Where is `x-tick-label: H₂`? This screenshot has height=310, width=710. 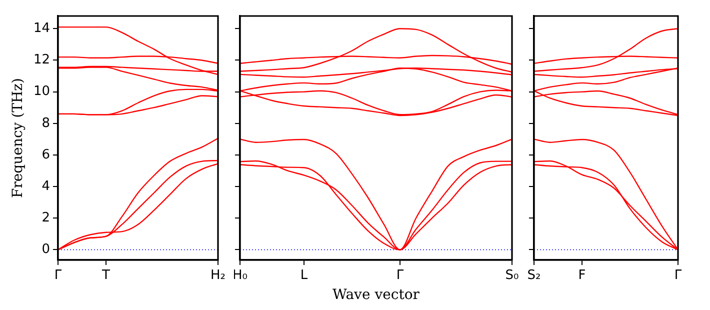
x-tick-label: H₂ is located at coordinates (218, 276).